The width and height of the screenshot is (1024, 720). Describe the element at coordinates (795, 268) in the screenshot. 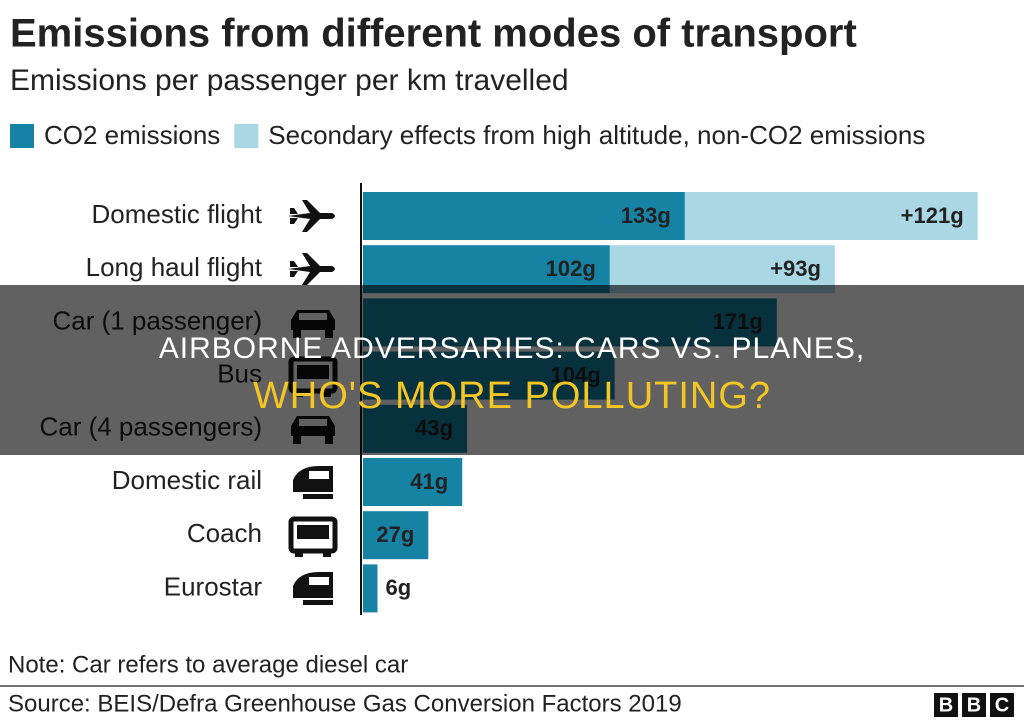

I see `value-label: +93g` at that location.